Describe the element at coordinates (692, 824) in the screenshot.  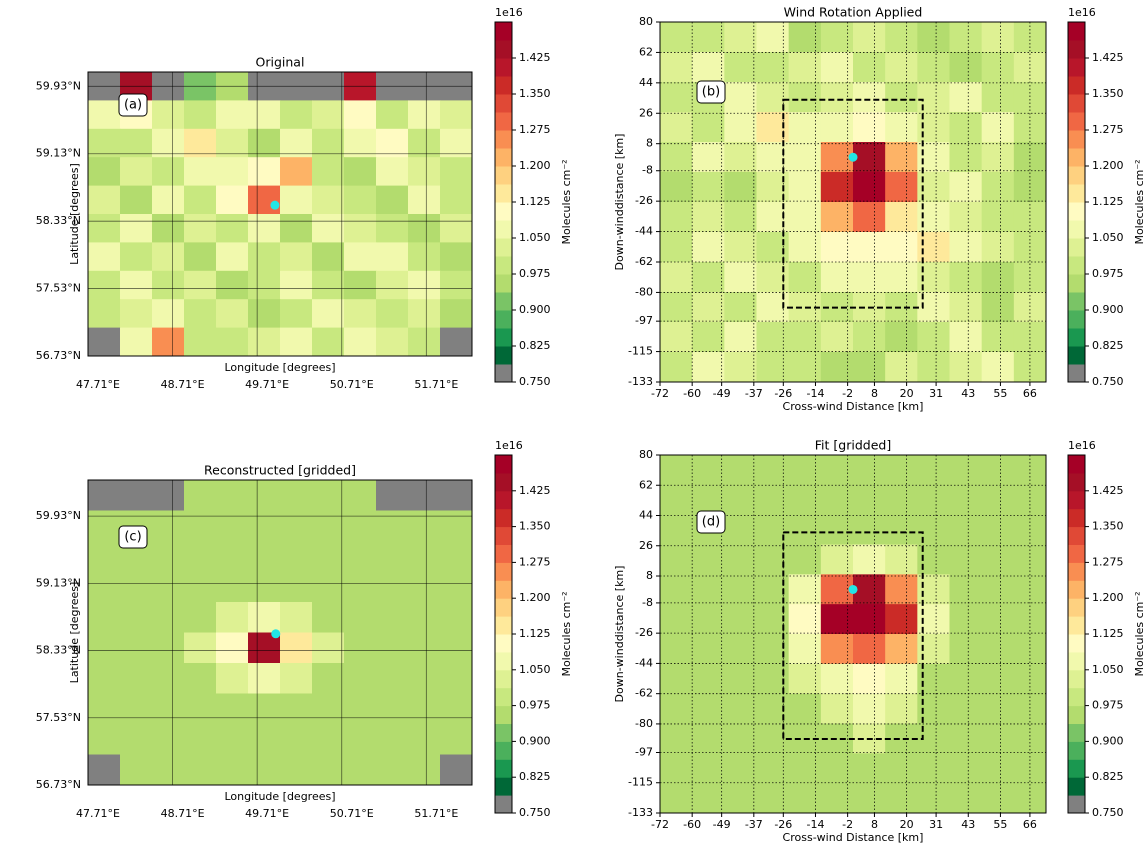
I see `x-tick-label: -60` at that location.